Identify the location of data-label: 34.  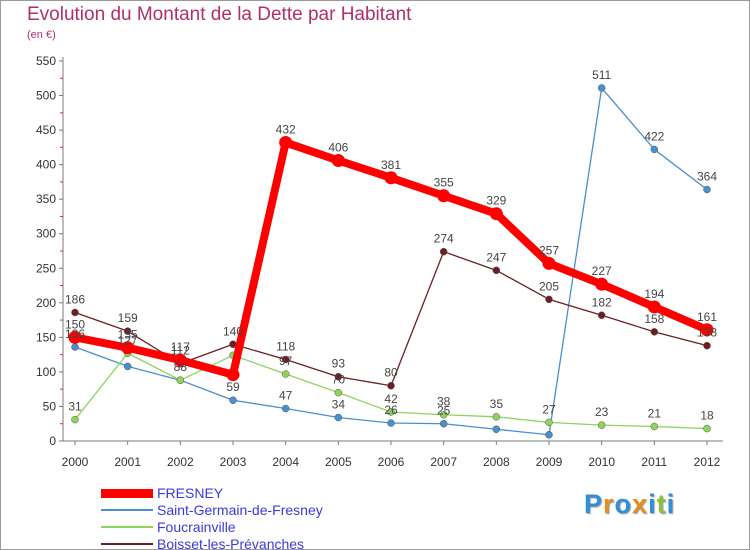
(339, 405).